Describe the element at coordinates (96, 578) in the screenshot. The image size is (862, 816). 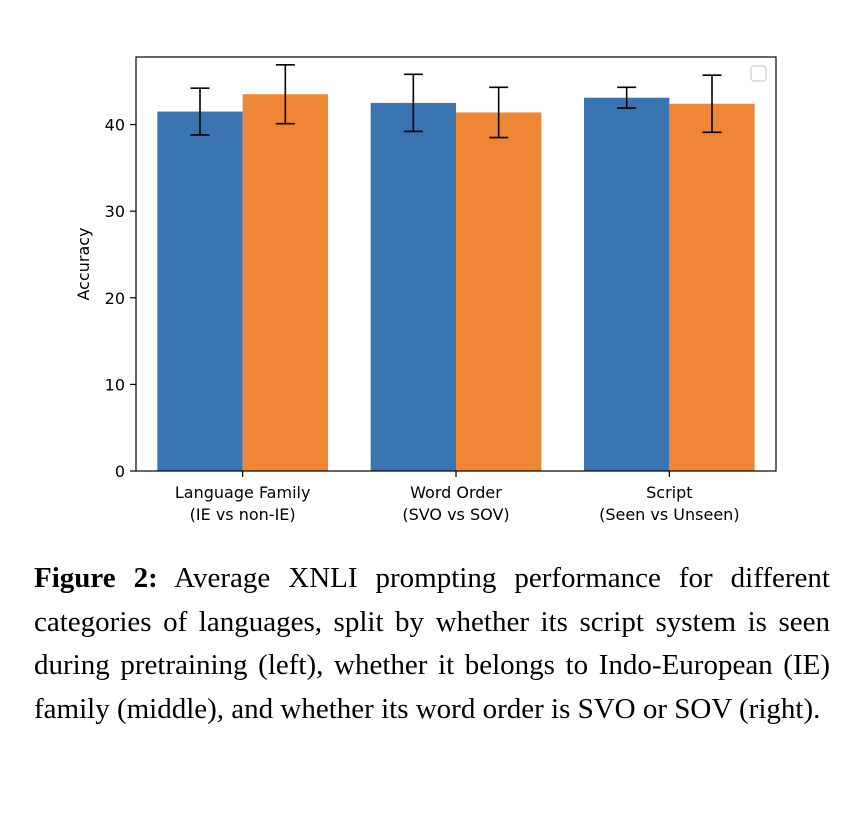
I see `figure-label: Figure 2:` at that location.